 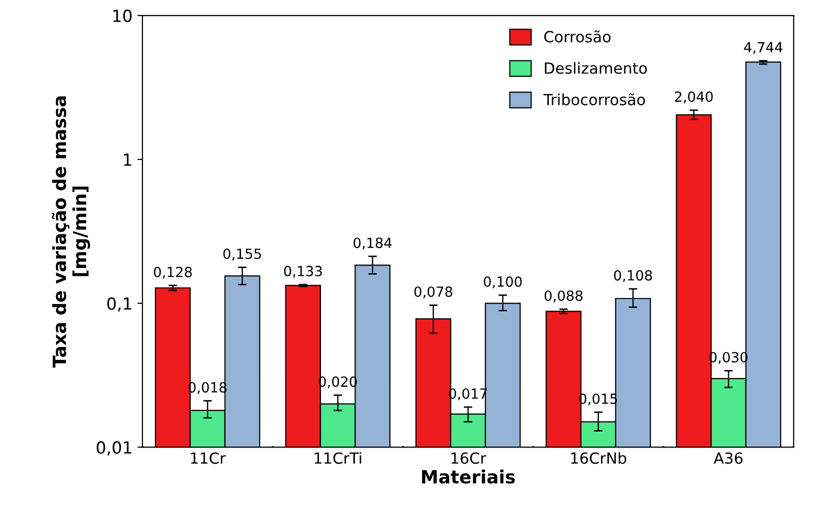 I want to click on data-label: 4,744, so click(x=763, y=48).